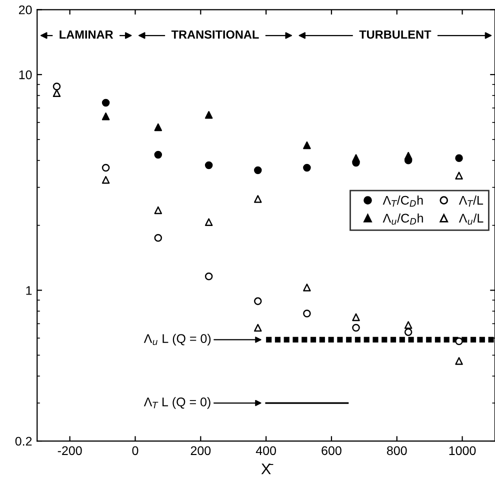 This screenshot has height=482, width=495. I want to click on x-tick-label: 200, so click(200, 451).